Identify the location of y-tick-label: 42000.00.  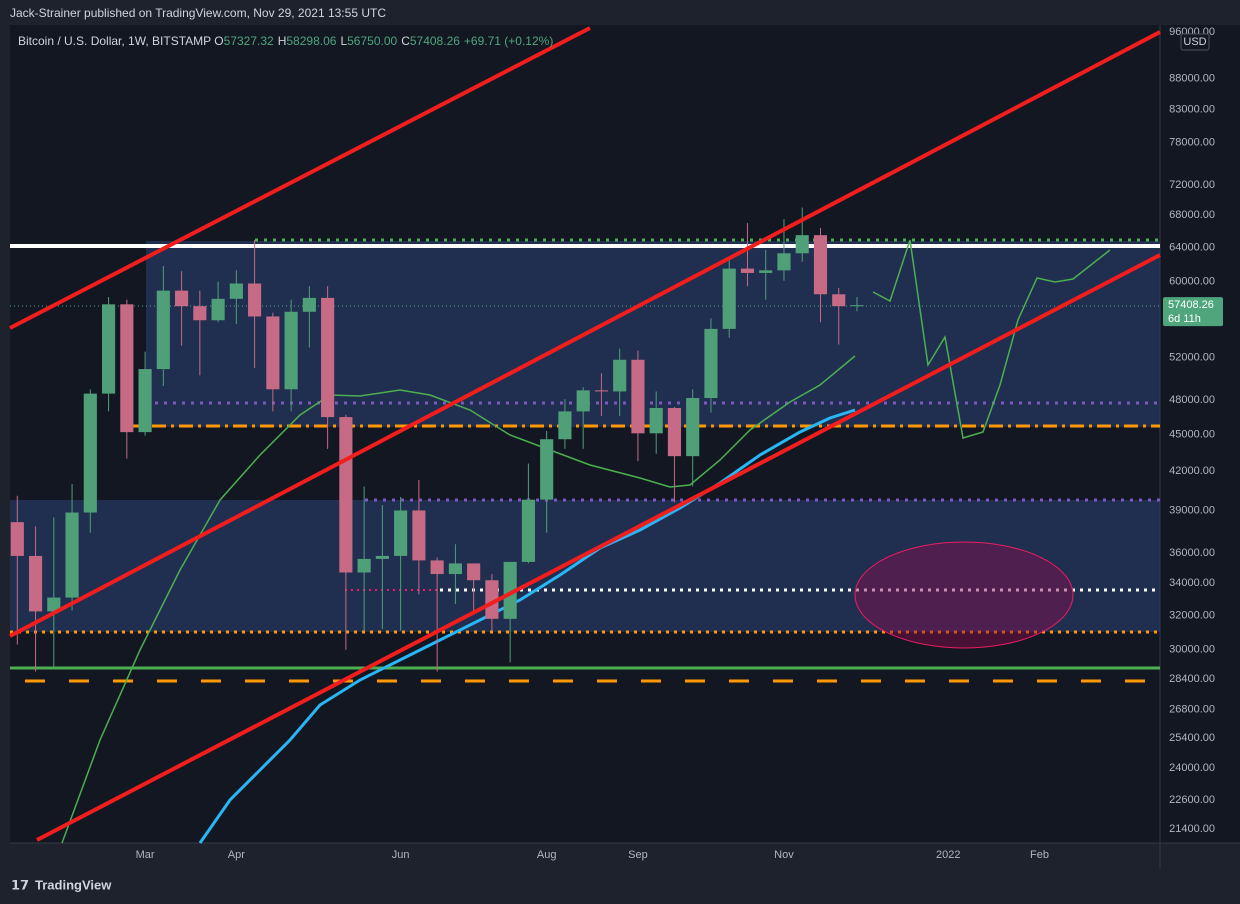
(1192, 471).